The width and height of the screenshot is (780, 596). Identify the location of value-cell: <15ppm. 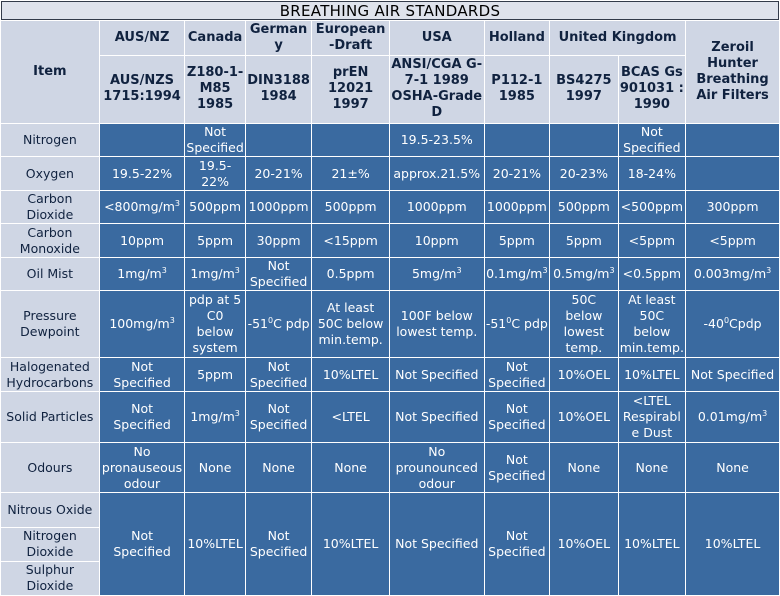
(350, 240).